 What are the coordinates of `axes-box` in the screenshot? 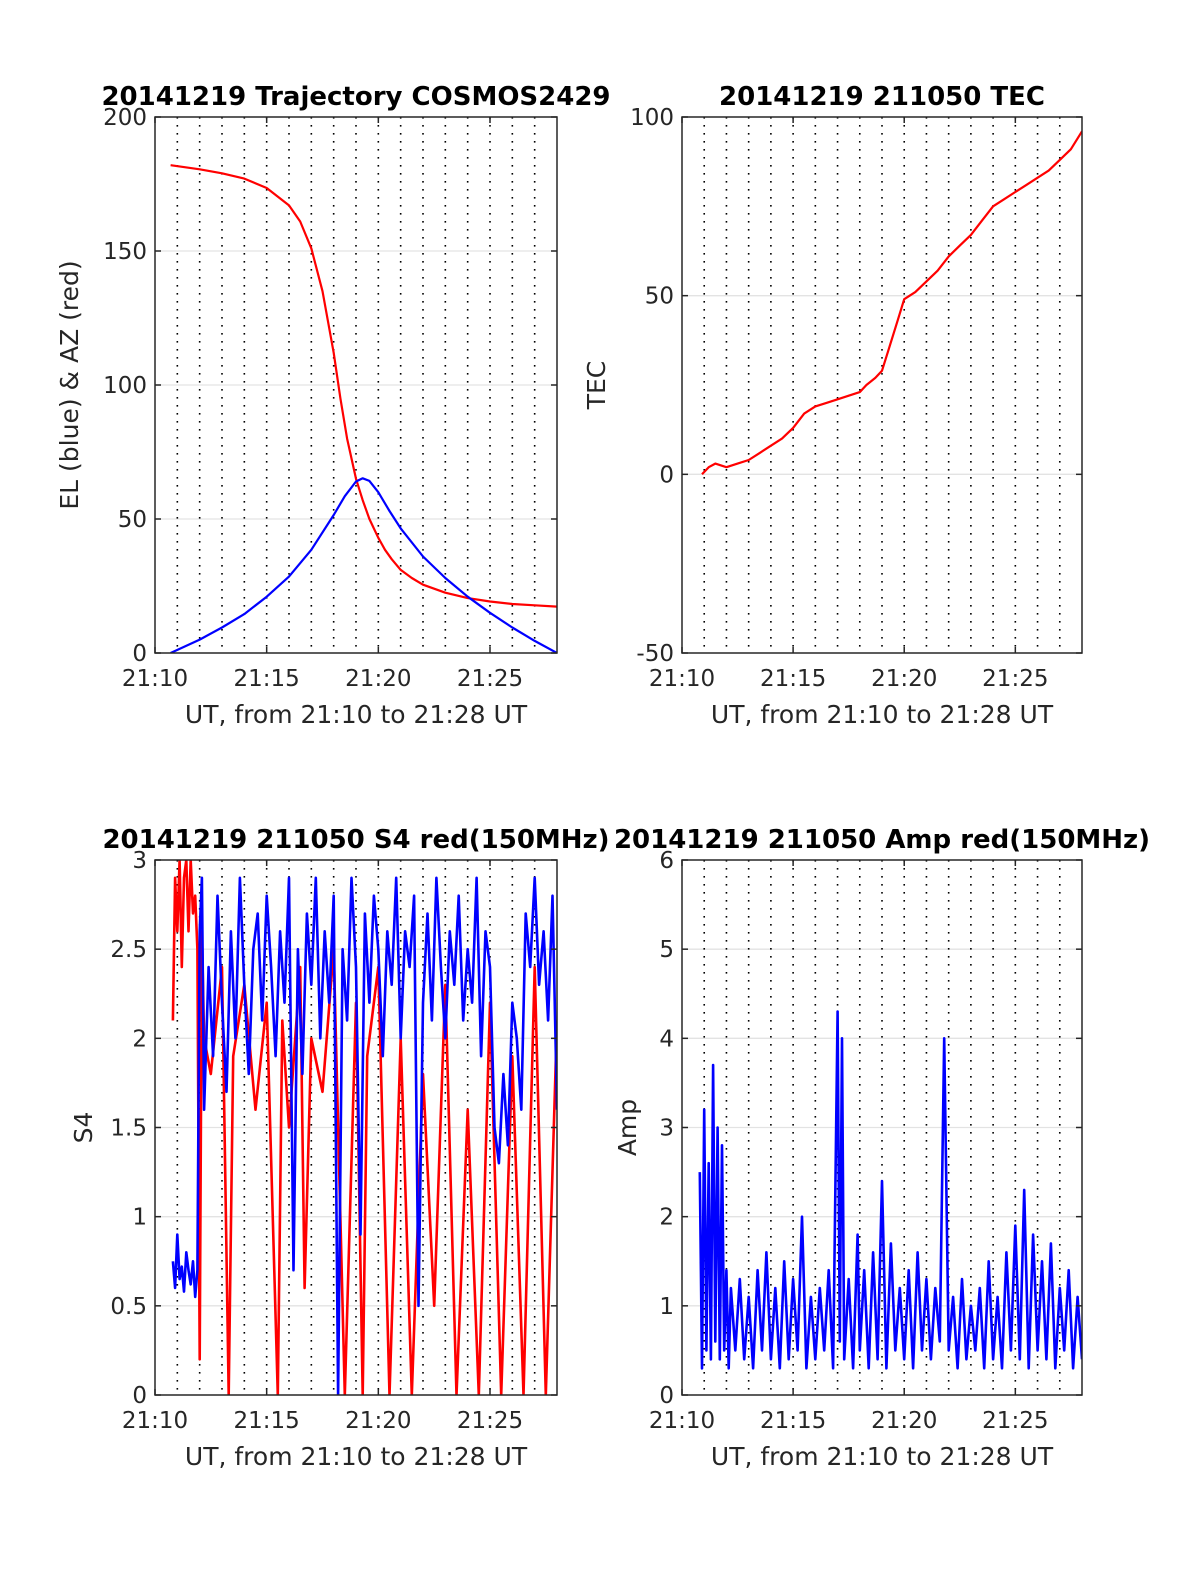 It's located at (882, 385).